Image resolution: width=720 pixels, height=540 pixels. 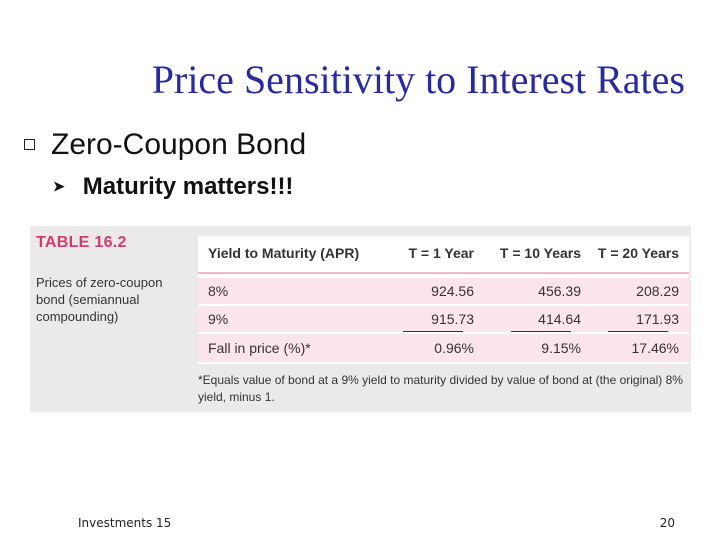 What do you see at coordinates (441, 253) in the screenshot?
I see `header-t1: T = 1 Year` at bounding box center [441, 253].